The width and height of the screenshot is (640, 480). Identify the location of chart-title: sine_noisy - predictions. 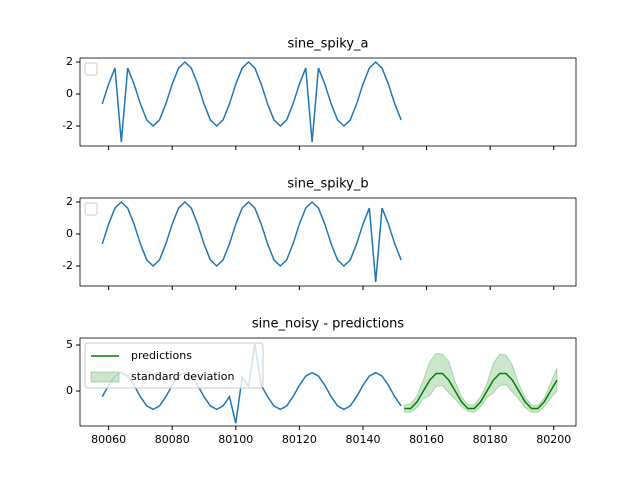
(328, 324).